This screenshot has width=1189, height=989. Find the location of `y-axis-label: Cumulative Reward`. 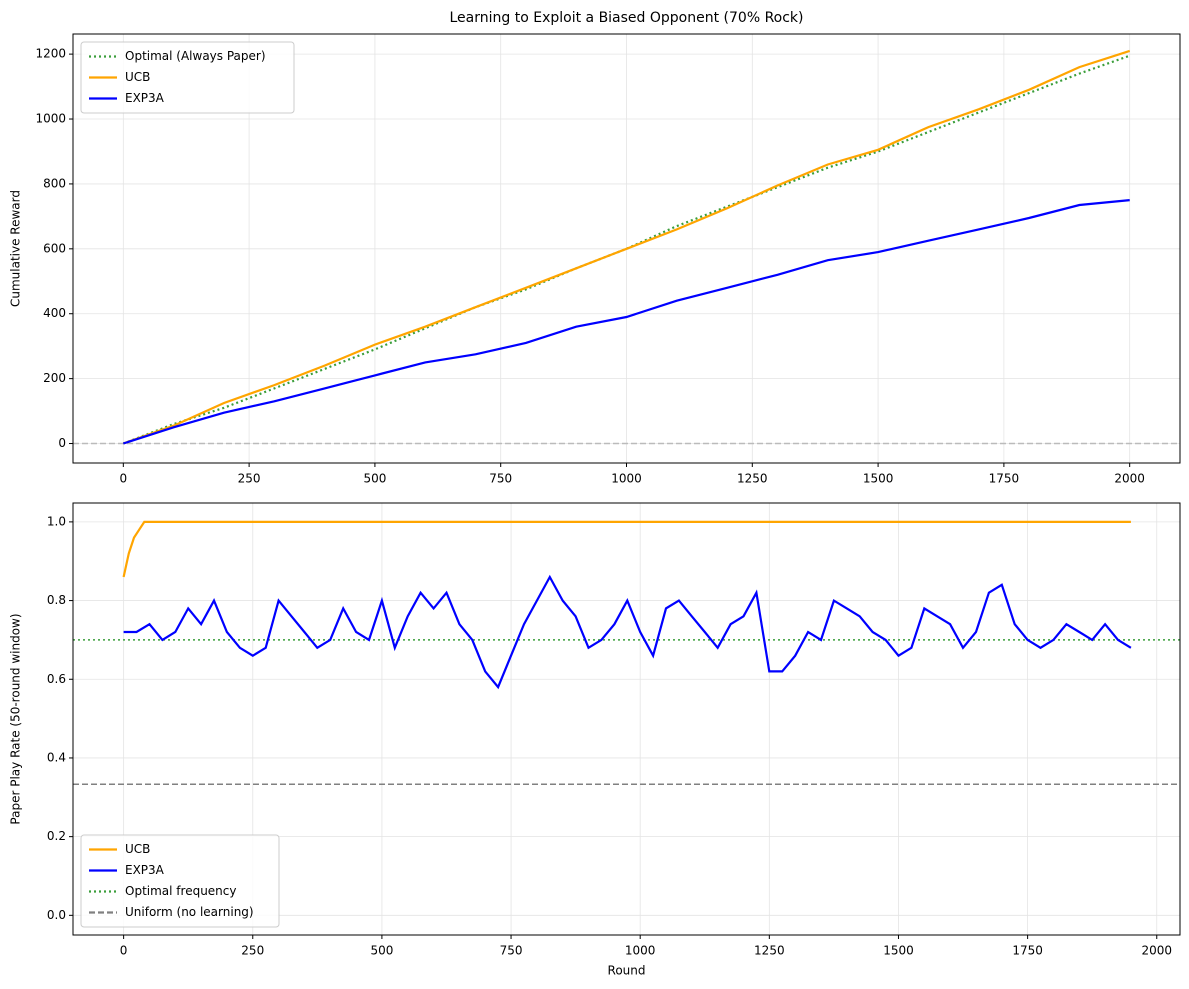

y-axis-label: Cumulative Reward is located at coordinates (16, 248).